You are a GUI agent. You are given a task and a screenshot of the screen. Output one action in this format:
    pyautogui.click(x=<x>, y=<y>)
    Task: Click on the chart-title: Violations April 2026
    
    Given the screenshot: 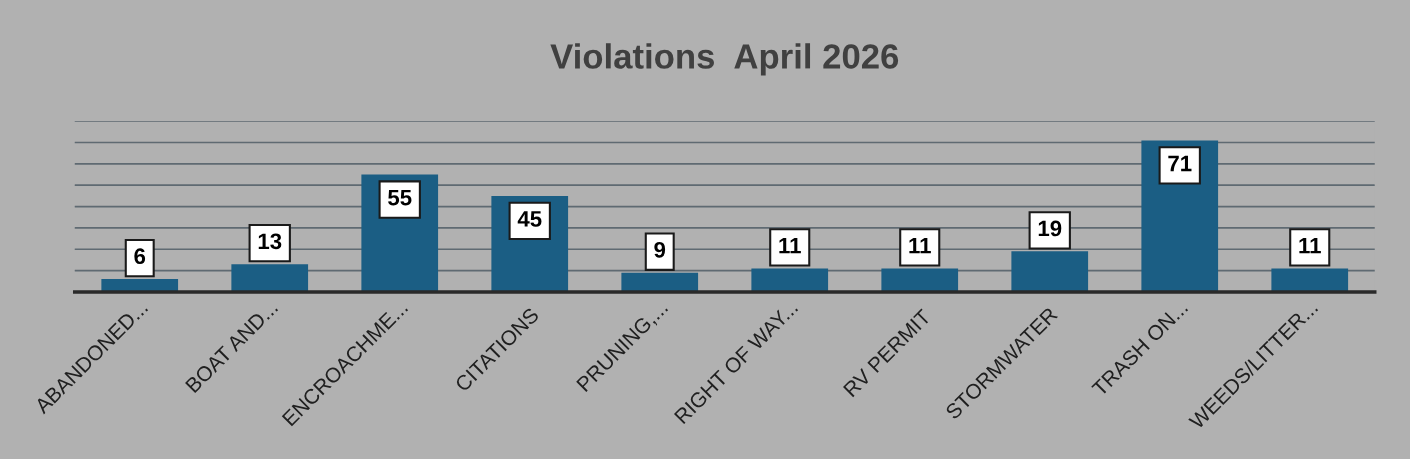 What is the action you would take?
    pyautogui.click(x=724, y=59)
    